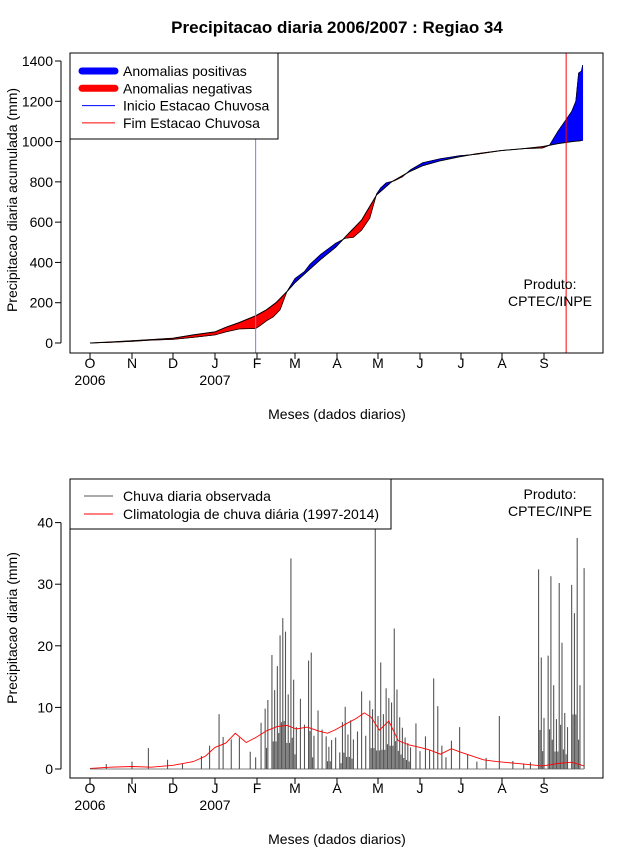 The image size is (640, 850). Describe the element at coordinates (12, 628) in the screenshot. I see `y-axis-title: Precipitacao diaria (mm)` at that location.